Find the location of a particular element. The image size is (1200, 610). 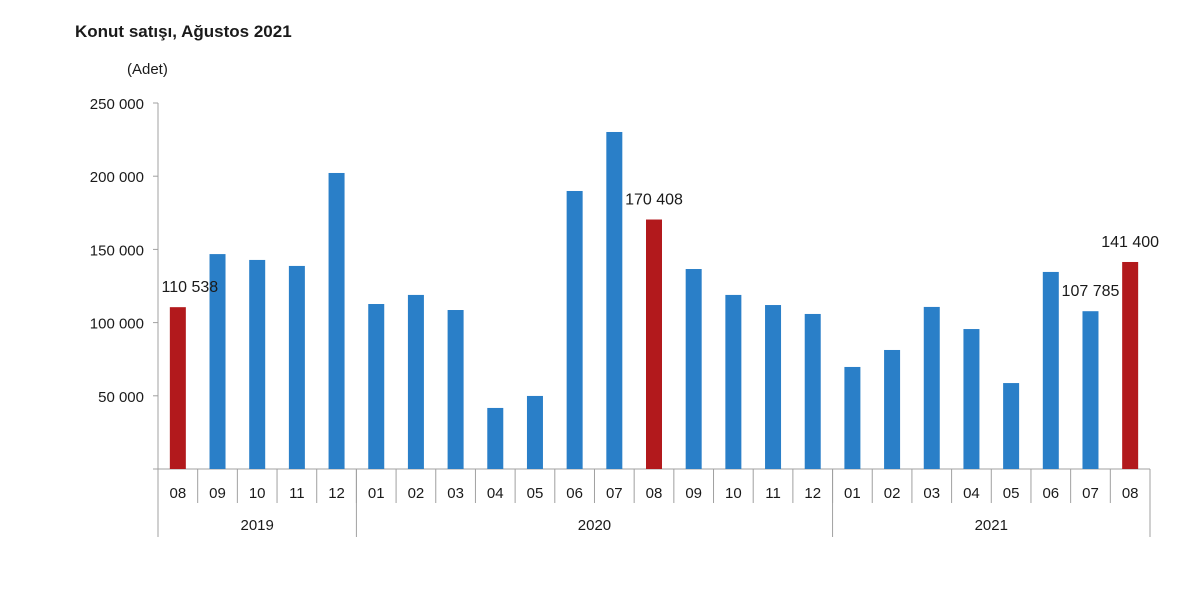

y-tick-label: 100 000 is located at coordinates (117, 324).